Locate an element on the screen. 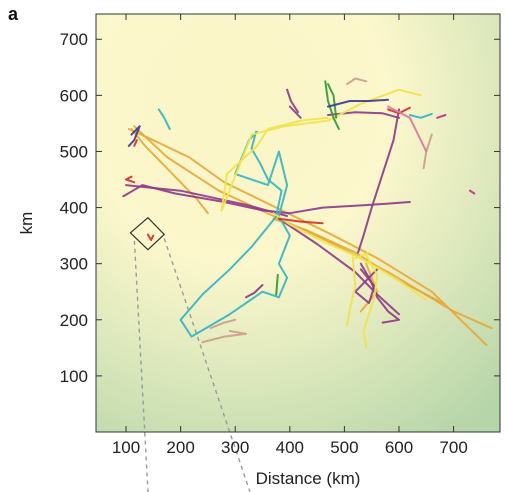 The height and width of the screenshot is (492, 506). y-tick-label: 100 is located at coordinates (74, 376).